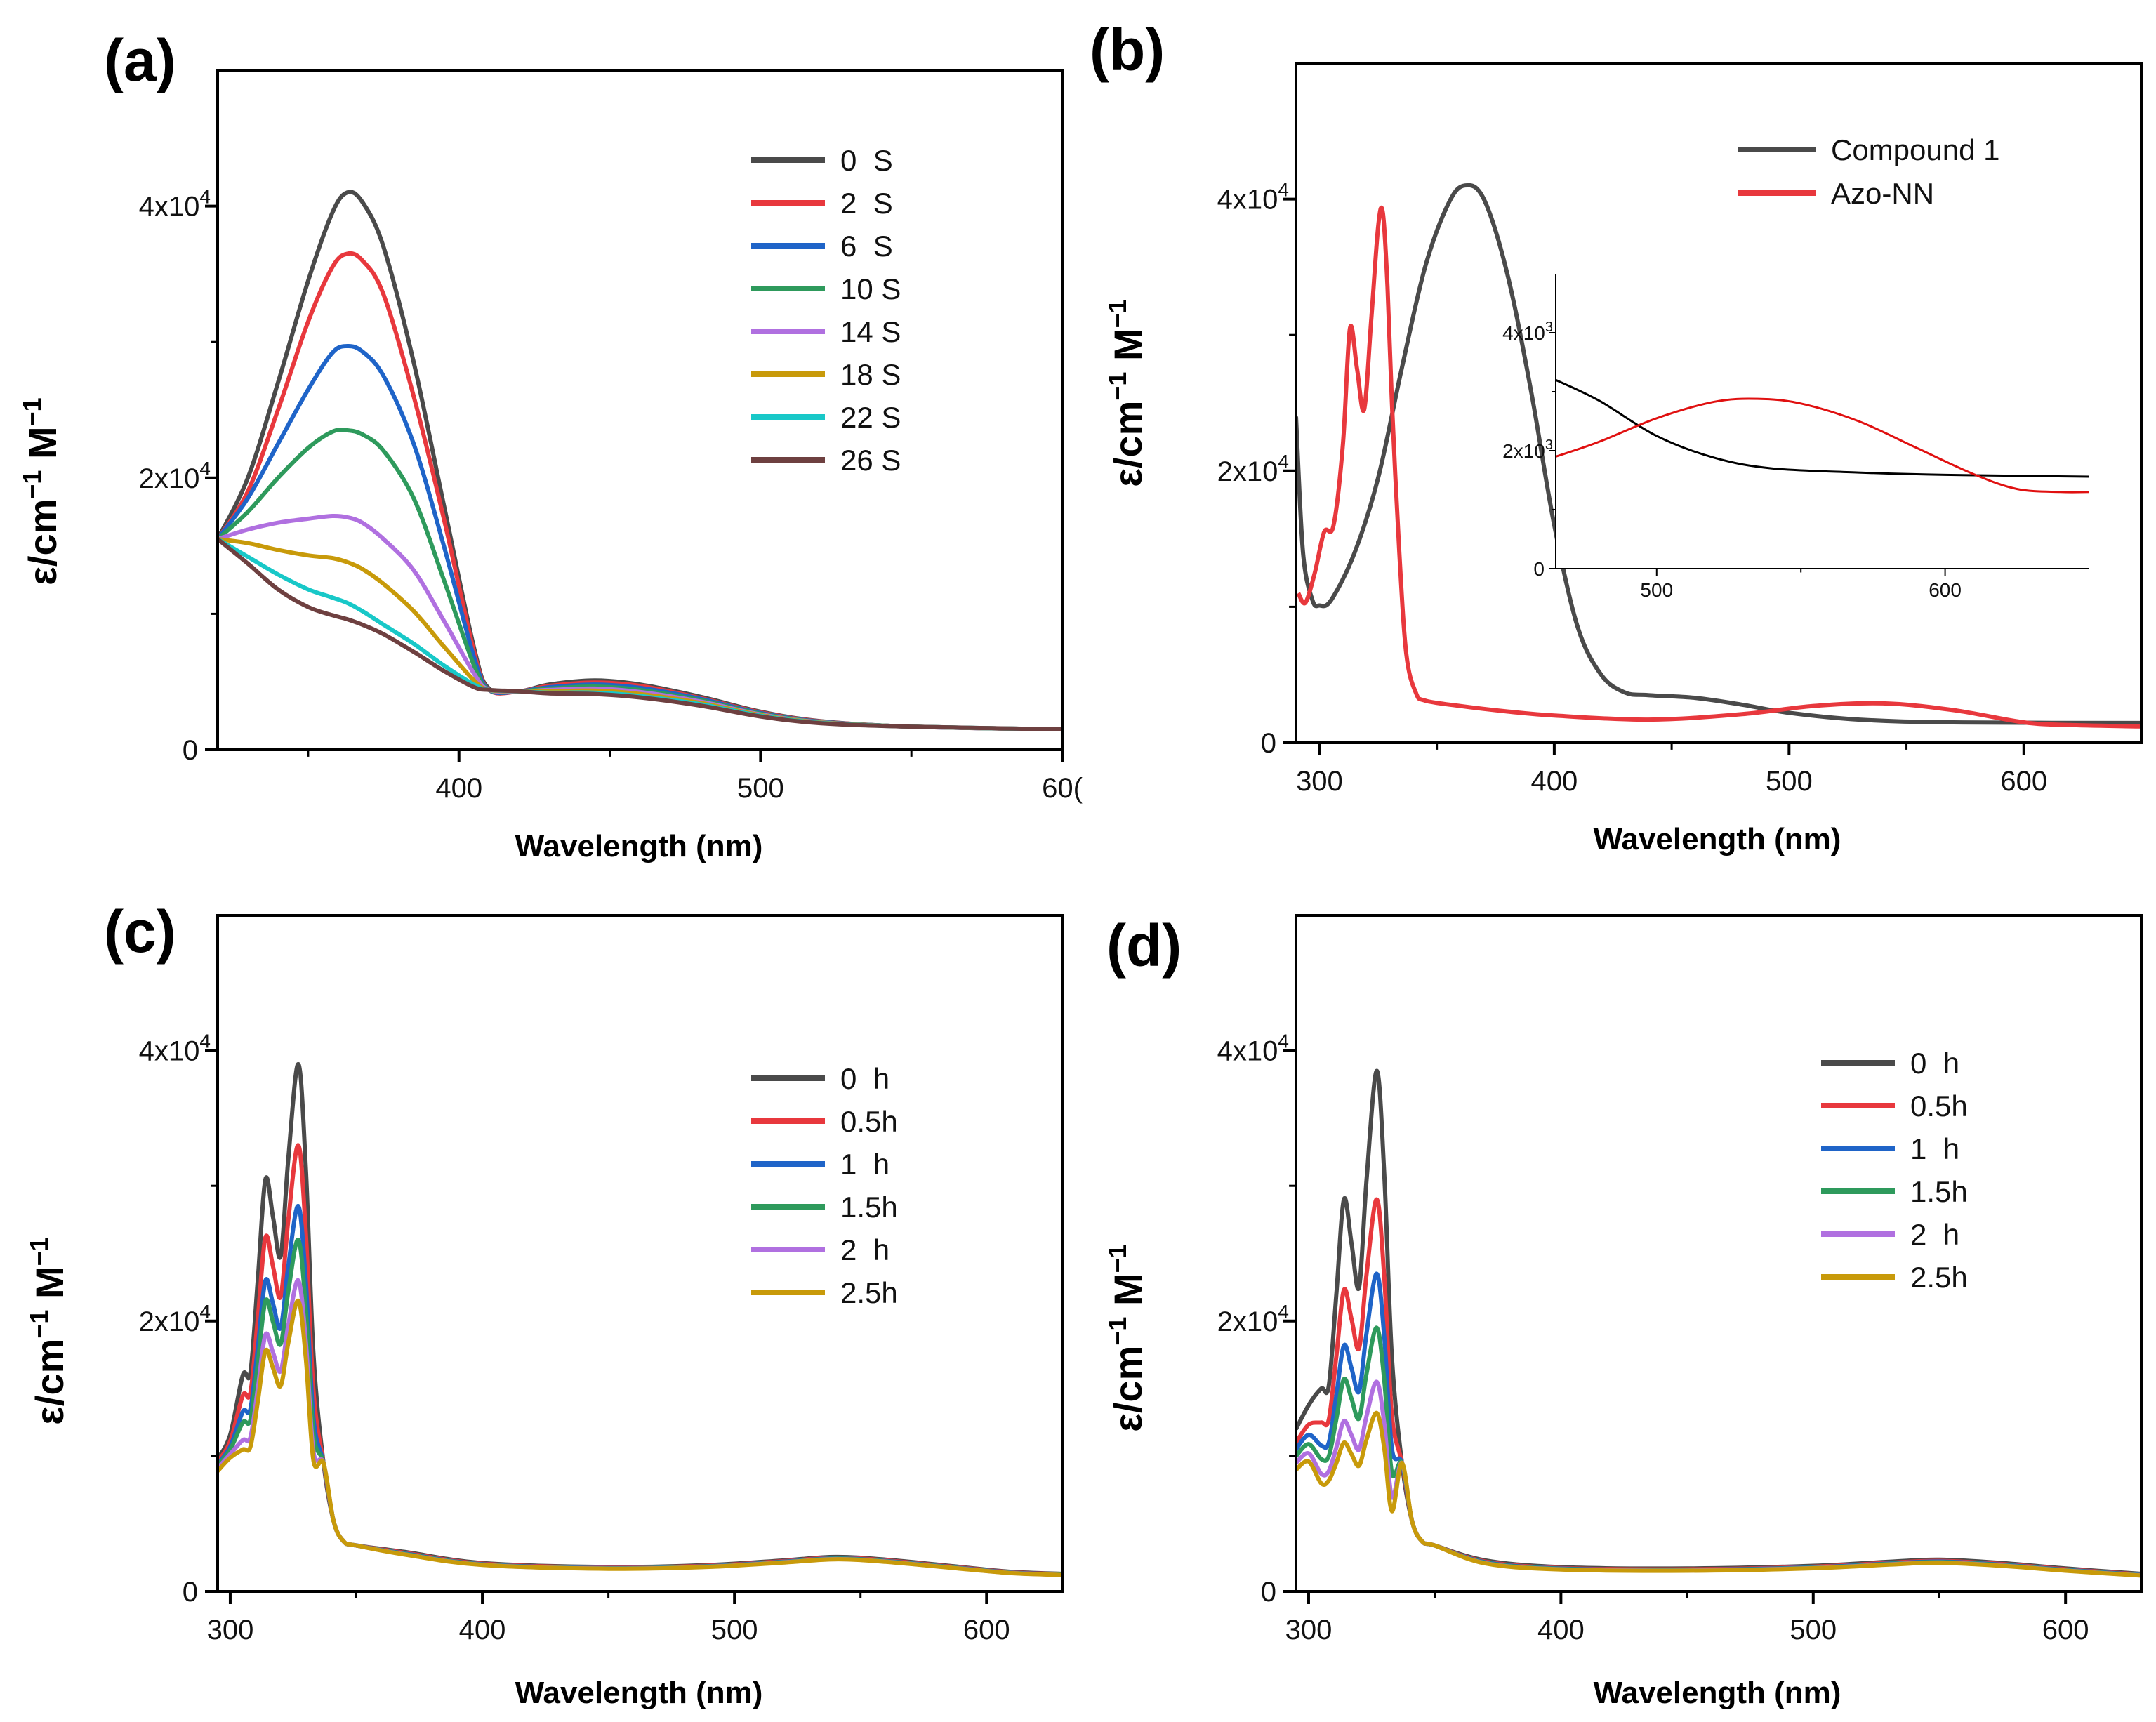  I want to click on panel-label-a: (a), so click(140, 60).